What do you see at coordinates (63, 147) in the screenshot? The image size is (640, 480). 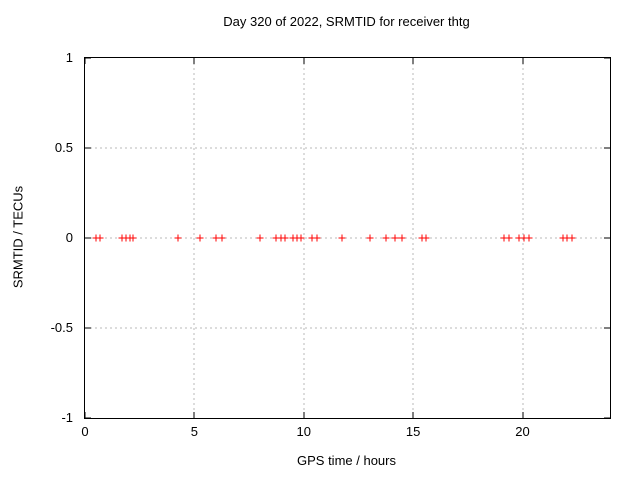 I see `y-tick-label: 0.5` at bounding box center [63, 147].